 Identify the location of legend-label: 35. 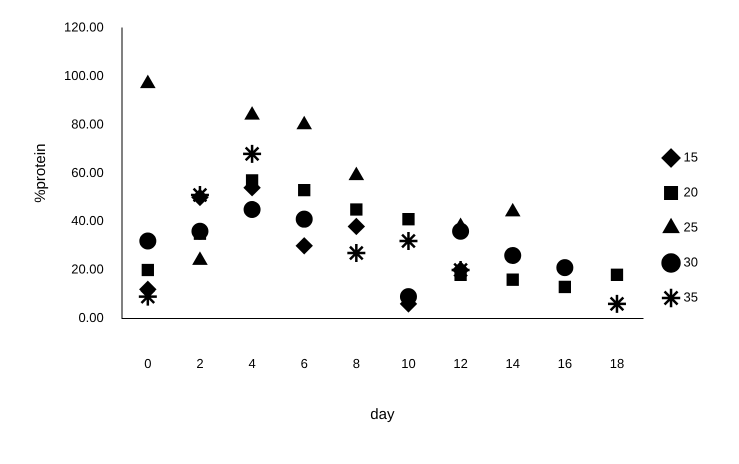
(691, 297).